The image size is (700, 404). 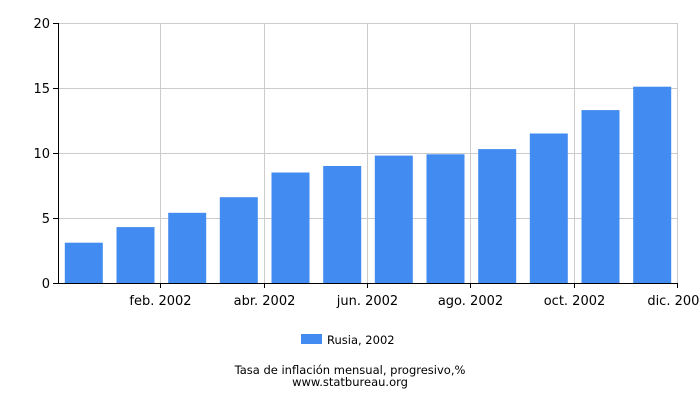 What do you see at coordinates (311, 339) in the screenshot?
I see `legend-swatch` at bounding box center [311, 339].